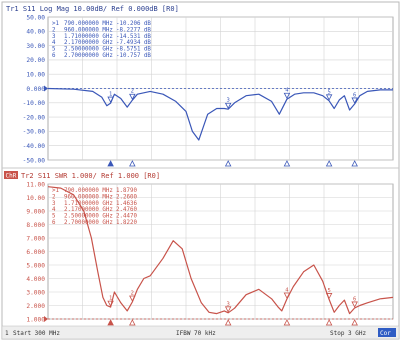  Describe the element at coordinates (35, 252) in the screenshot. I see `y-tick-label: 6.000` at that location.